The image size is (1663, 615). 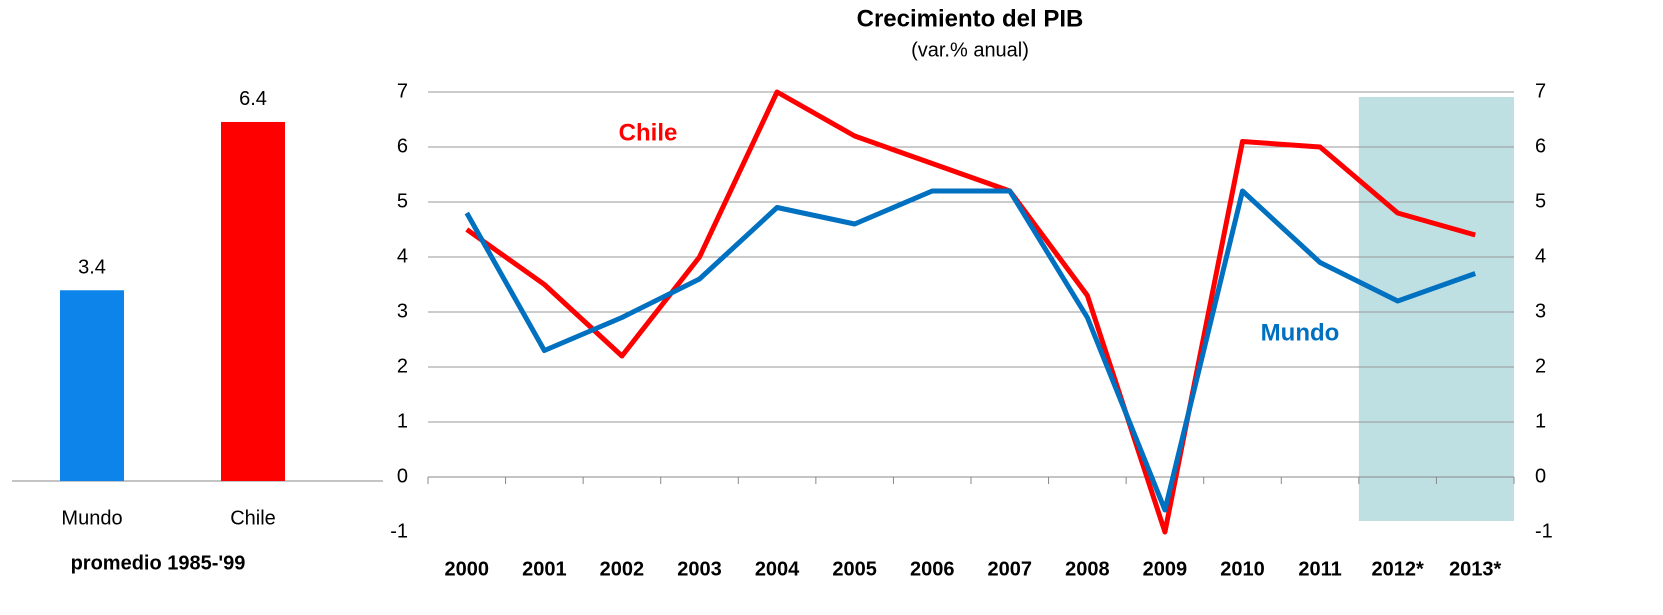 I want to click on series-label: Chile, so click(x=648, y=132).